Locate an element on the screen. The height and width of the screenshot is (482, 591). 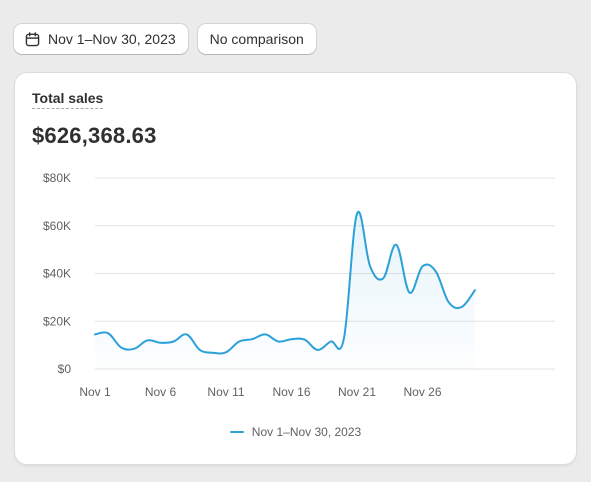
chart-legend: Nov 1–Nov 30, 2023 is located at coordinates (295, 432).